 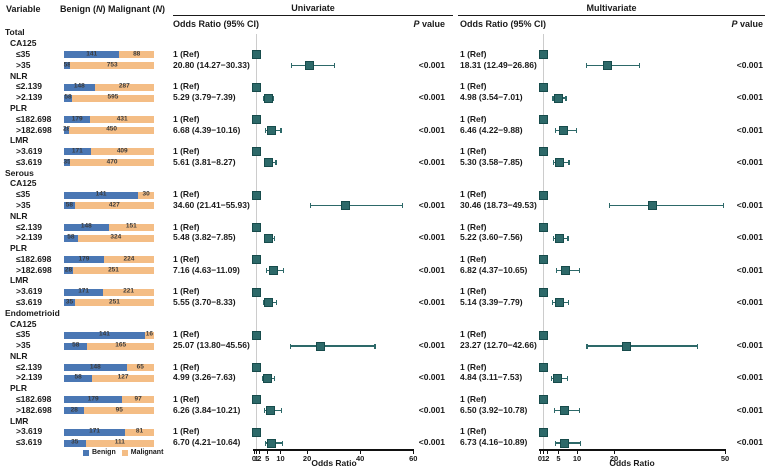 What do you see at coordinates (491, 377) in the screenshot?
I see `or-ci-text-multivariate: 4.84 (3.11−7.53)` at bounding box center [491, 377].